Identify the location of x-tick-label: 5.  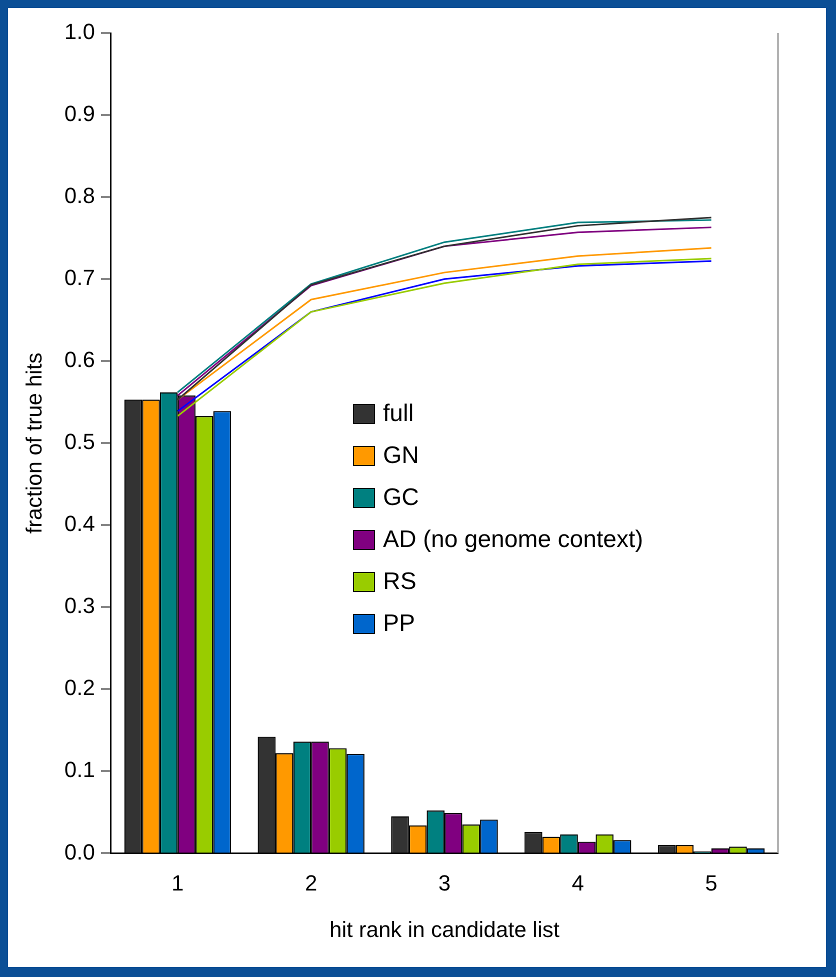
(711, 883).